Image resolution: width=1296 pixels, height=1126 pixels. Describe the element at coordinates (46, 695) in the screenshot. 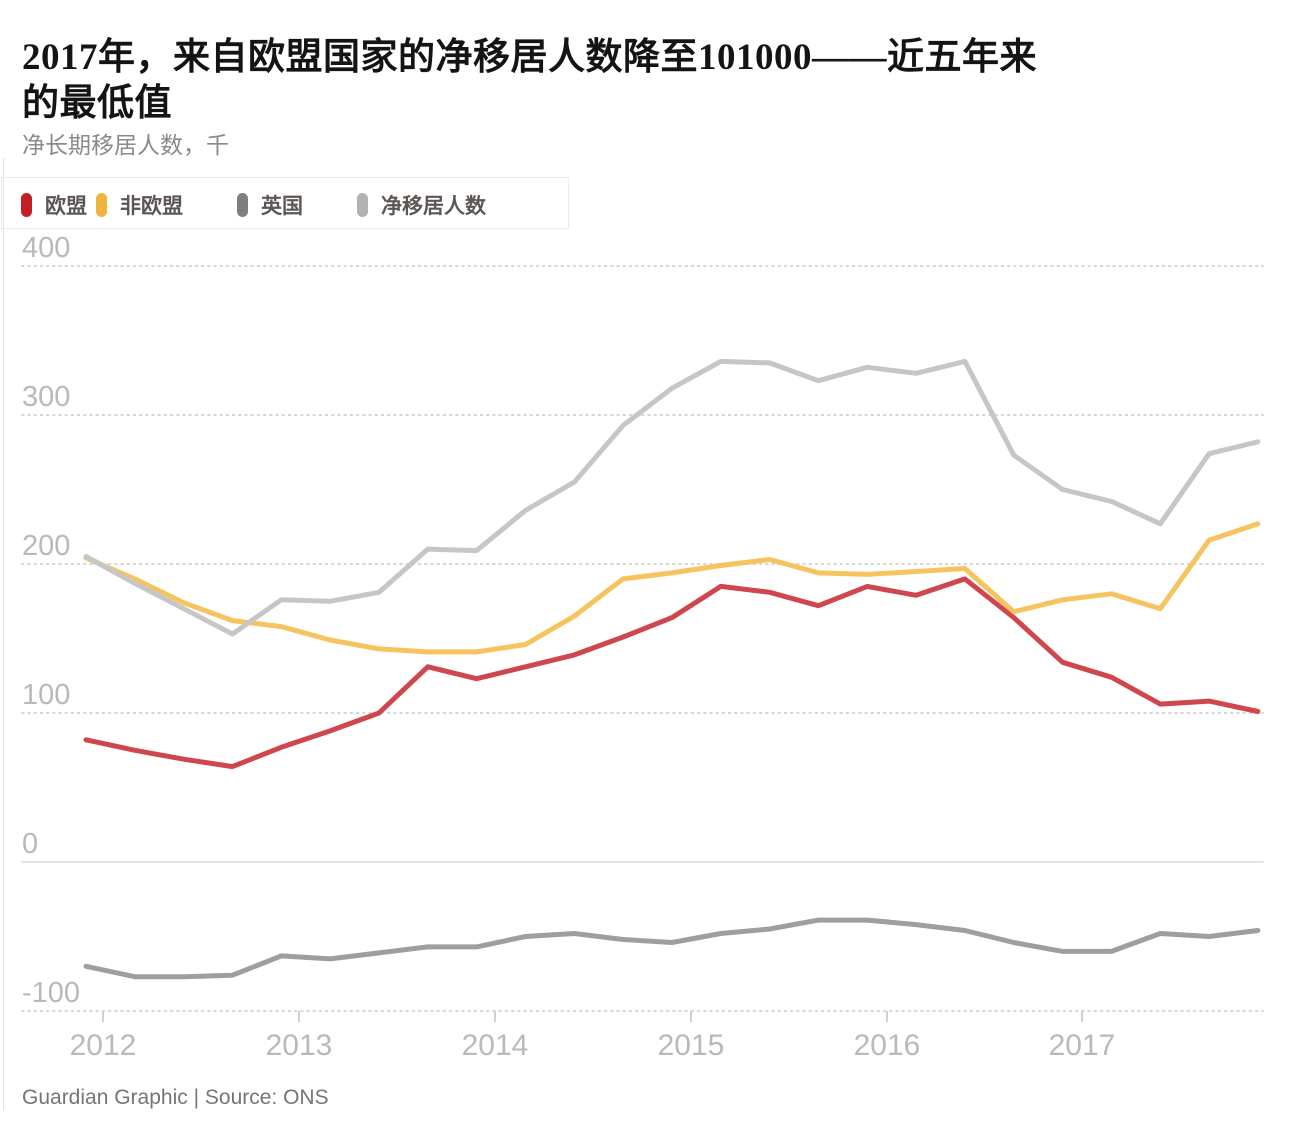

I see `y-axis-label-100: 100` at that location.